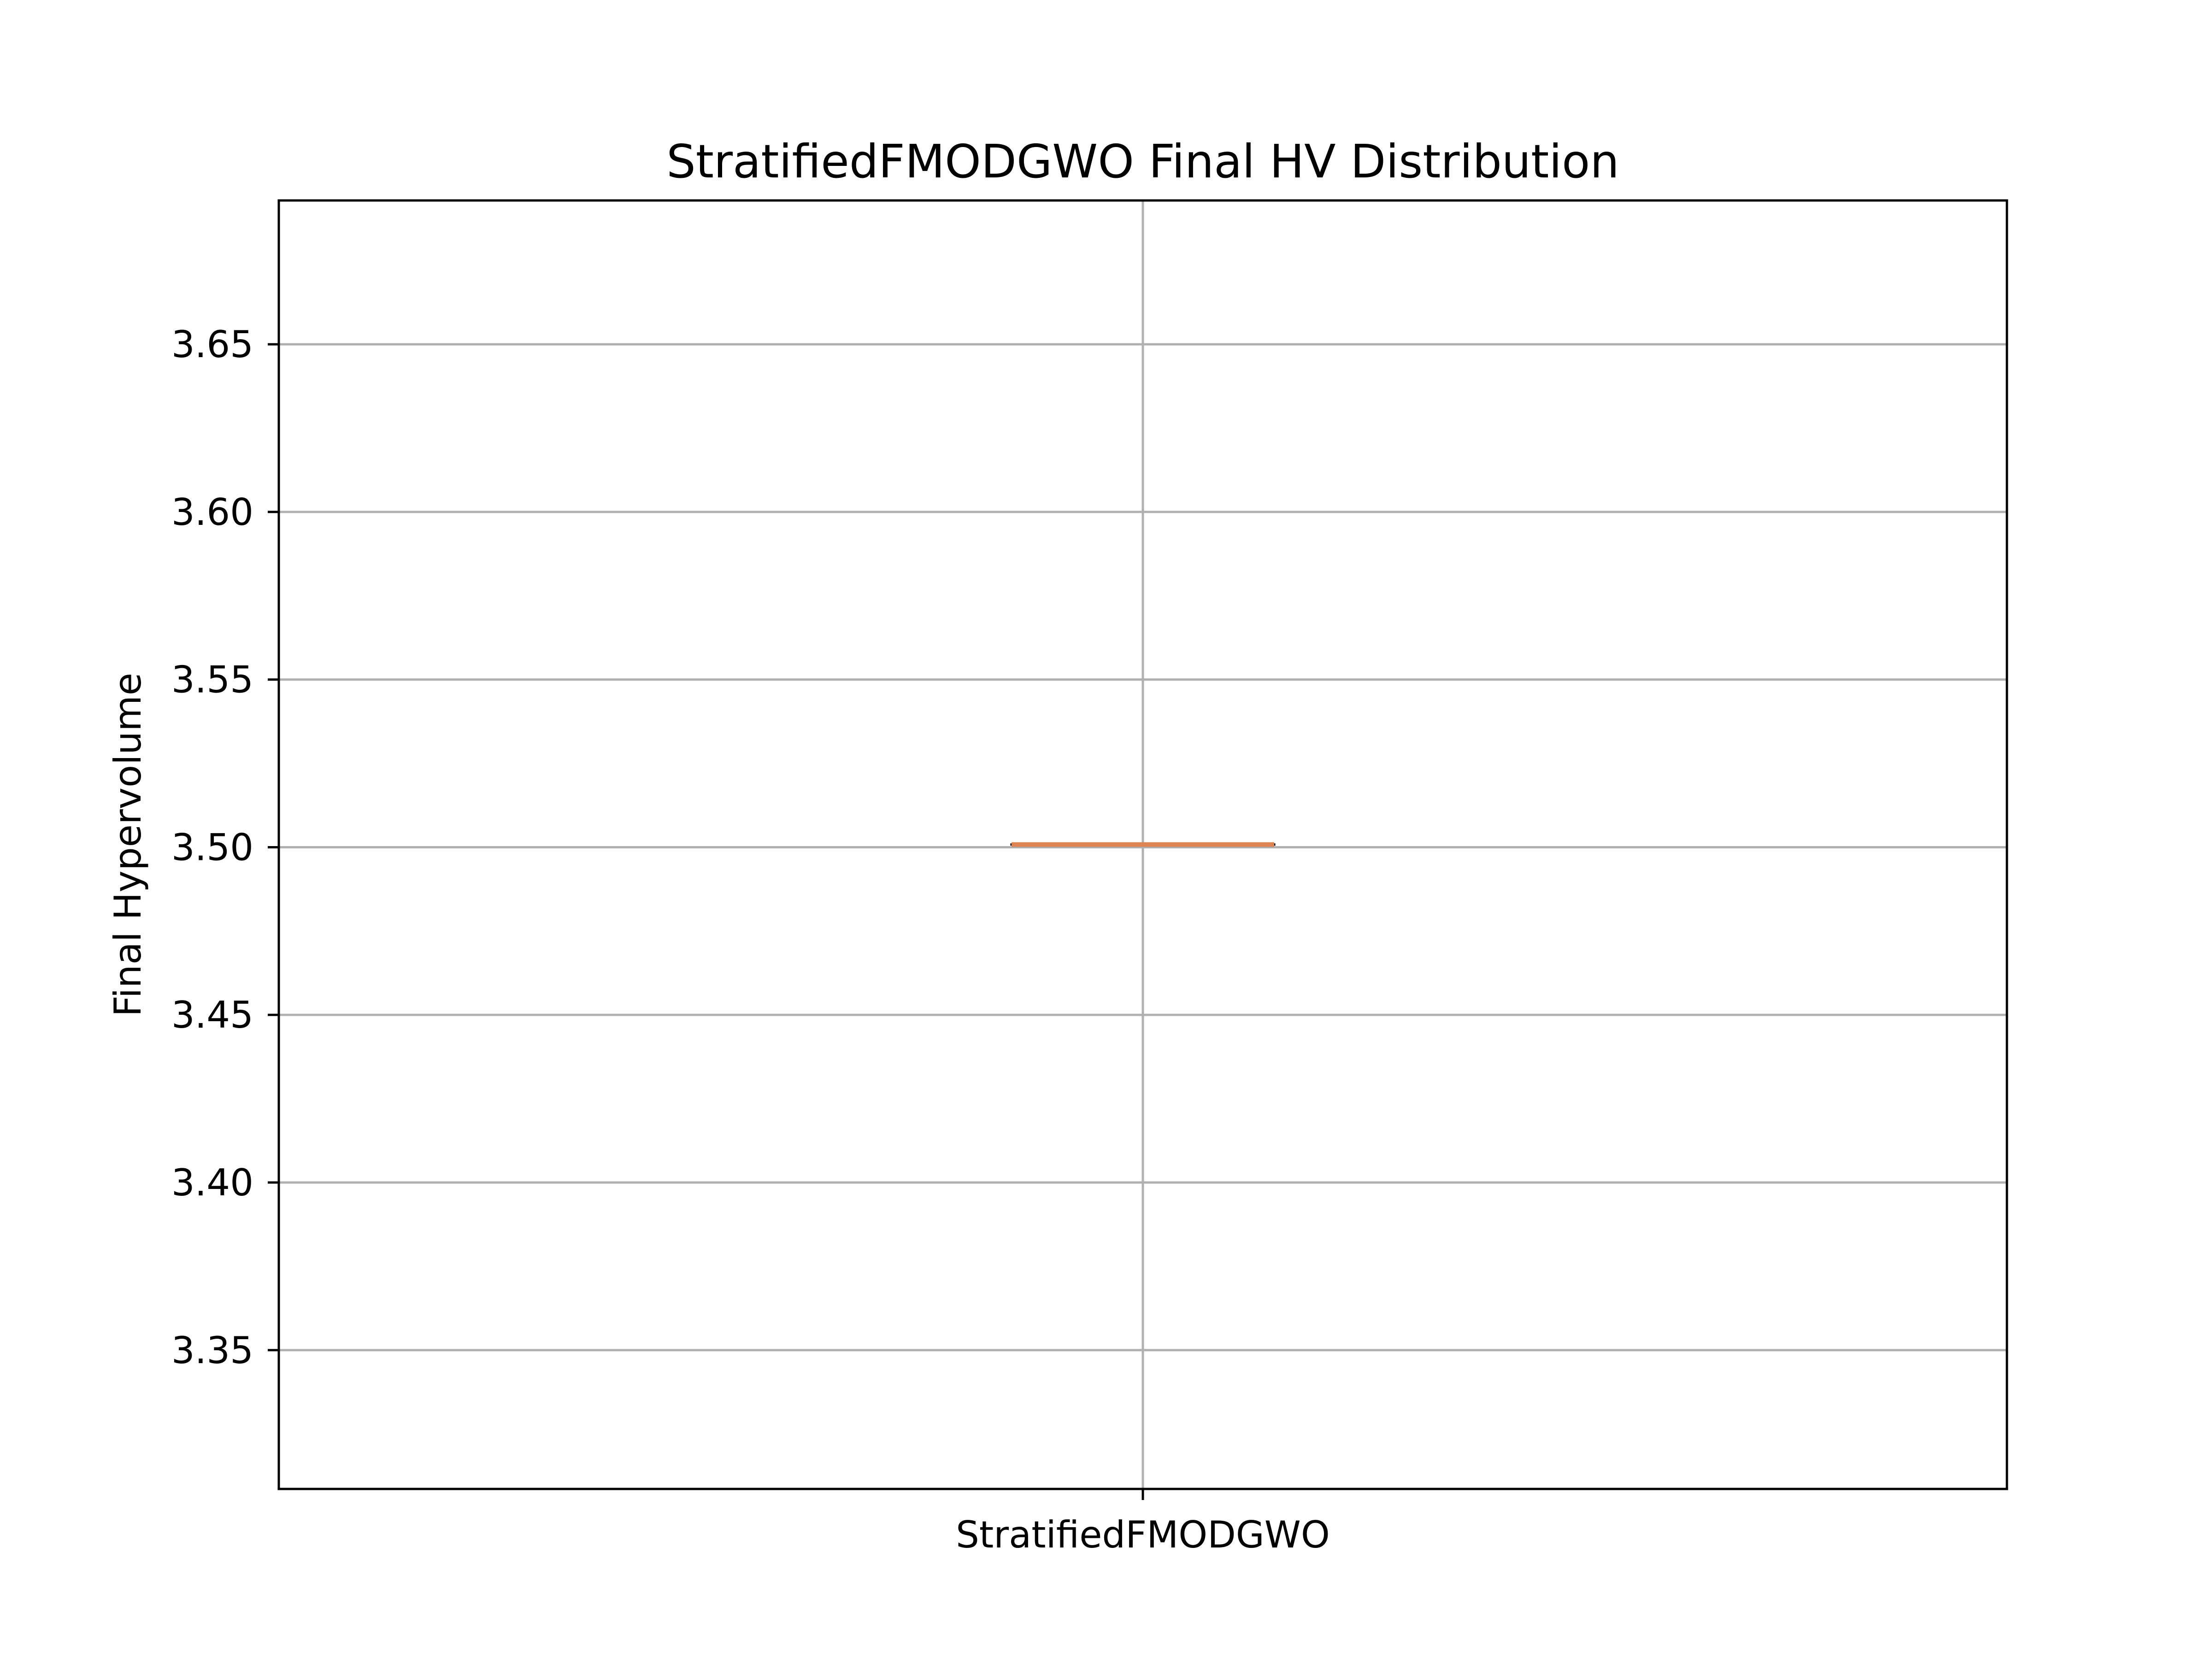 This screenshot has width=2212, height=1659. What do you see at coordinates (212, 1350) in the screenshot?
I see `y-tick-label: 3.35` at bounding box center [212, 1350].